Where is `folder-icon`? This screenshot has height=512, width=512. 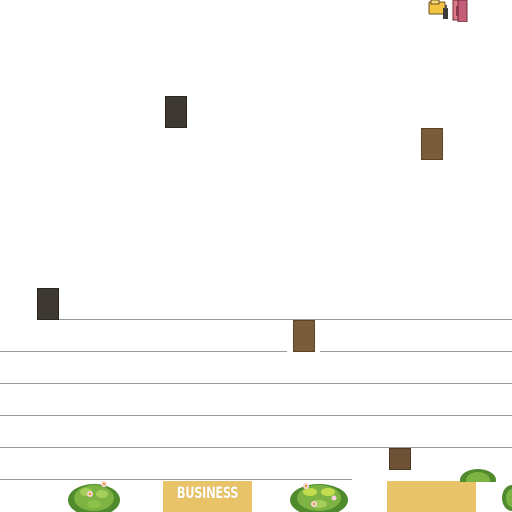 folder-icon is located at coordinates (439, 10).